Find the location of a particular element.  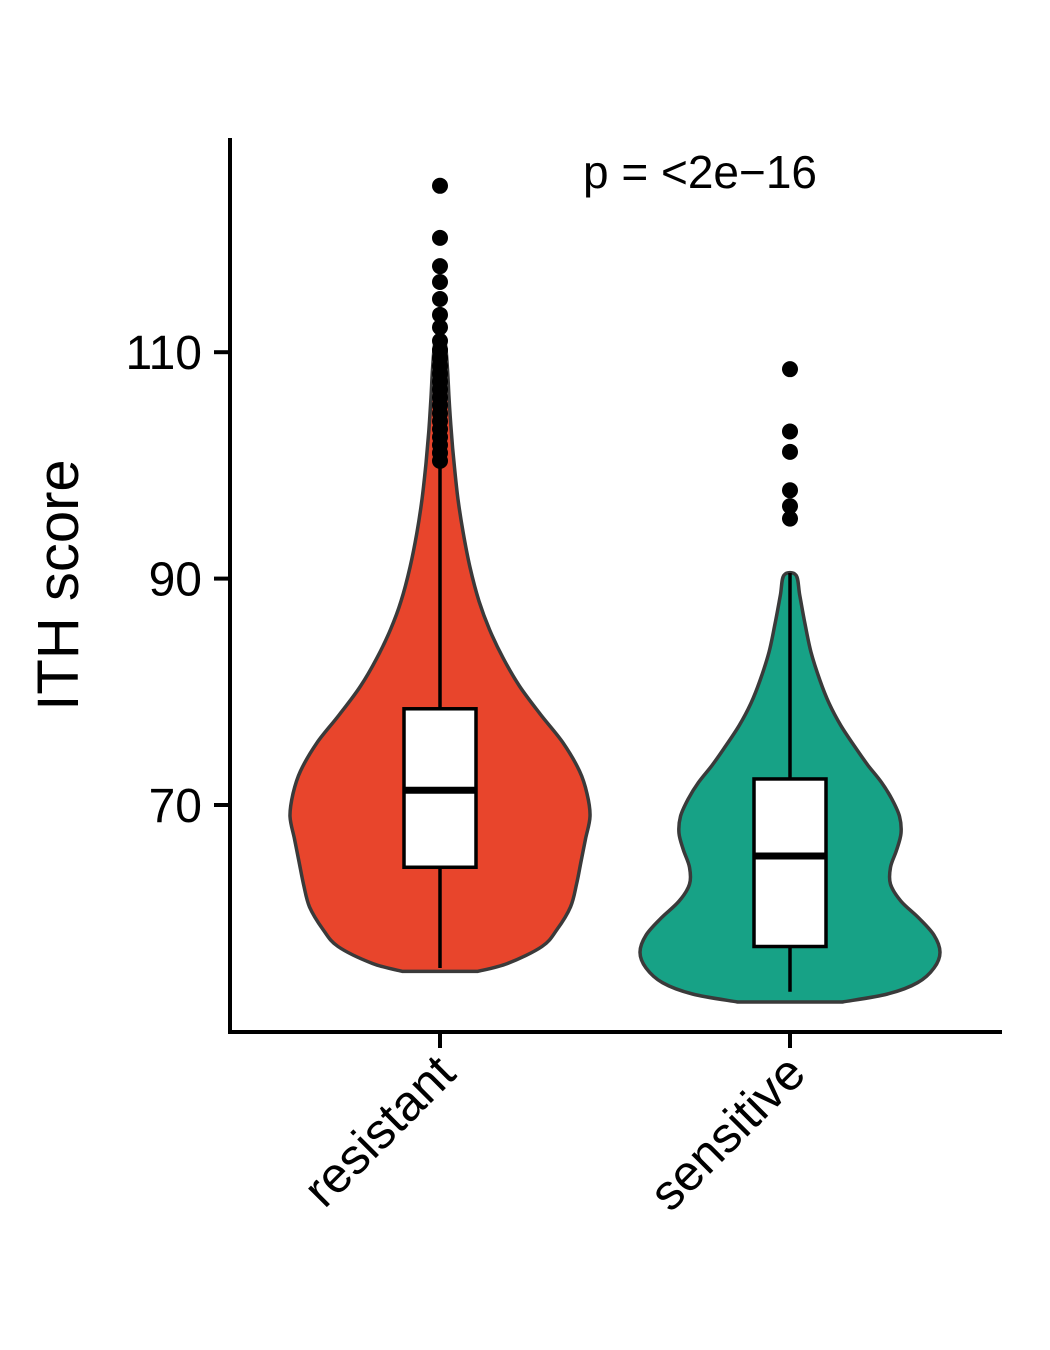

x-tick-label-sensitive: sensitive is located at coordinates (727, 1132).